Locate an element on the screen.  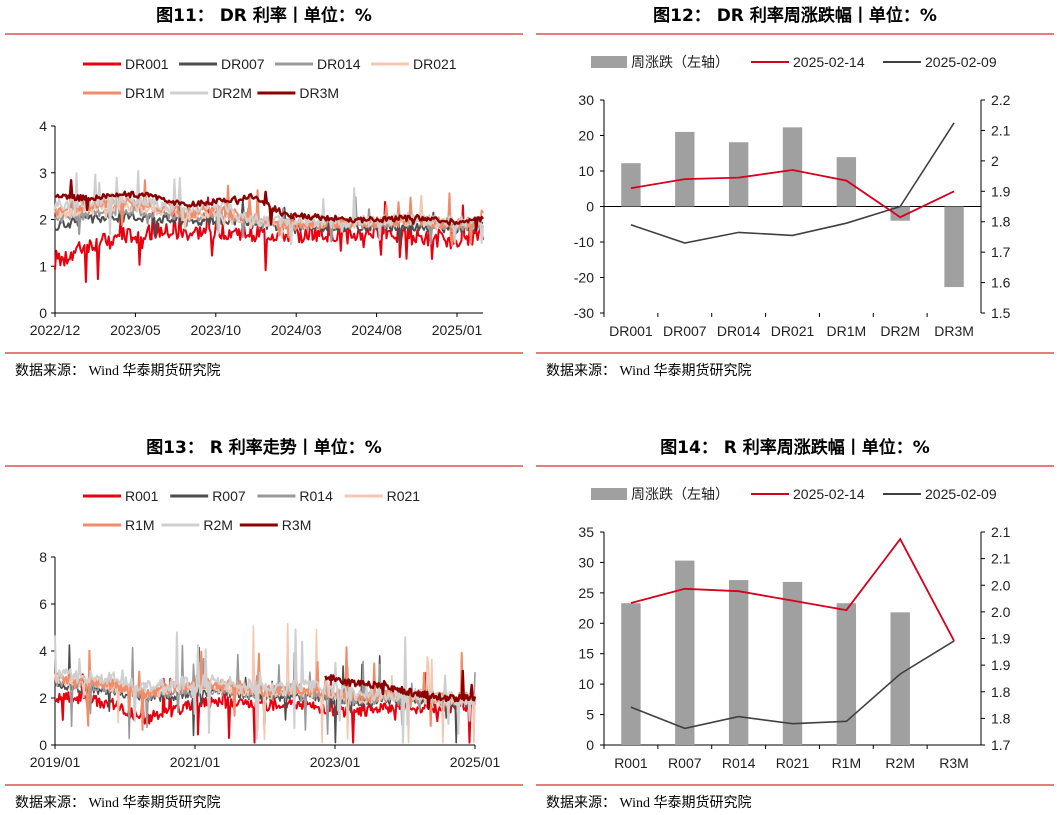
x-tick-label: R3M is located at coordinates (954, 763).